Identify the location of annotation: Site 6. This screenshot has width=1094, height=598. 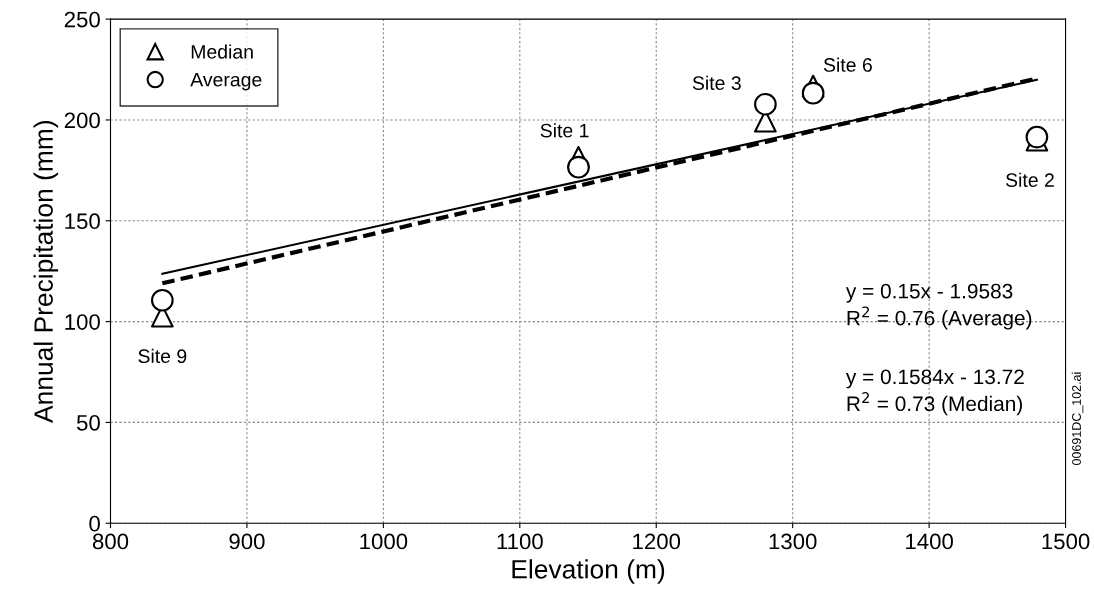
(847, 64).